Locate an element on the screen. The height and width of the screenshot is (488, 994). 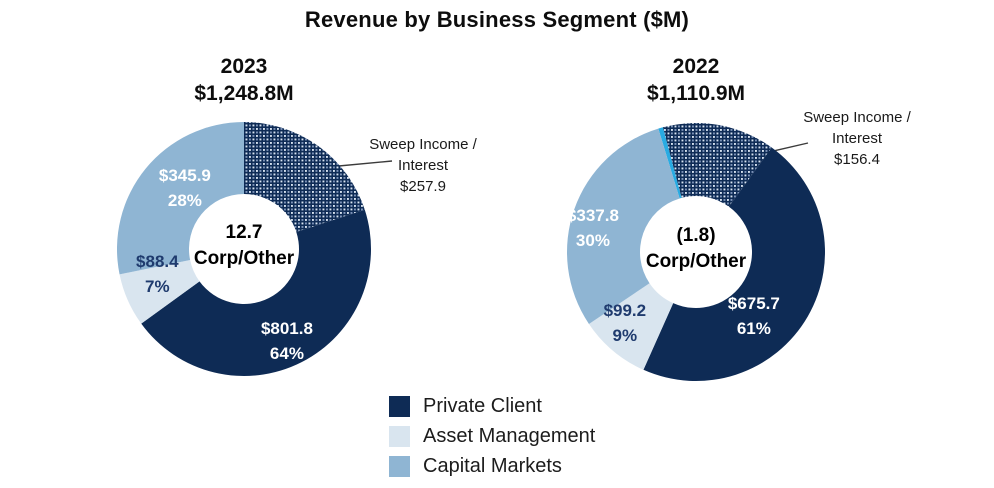
legend-item-private-client: Private Client is located at coordinates (492, 406).